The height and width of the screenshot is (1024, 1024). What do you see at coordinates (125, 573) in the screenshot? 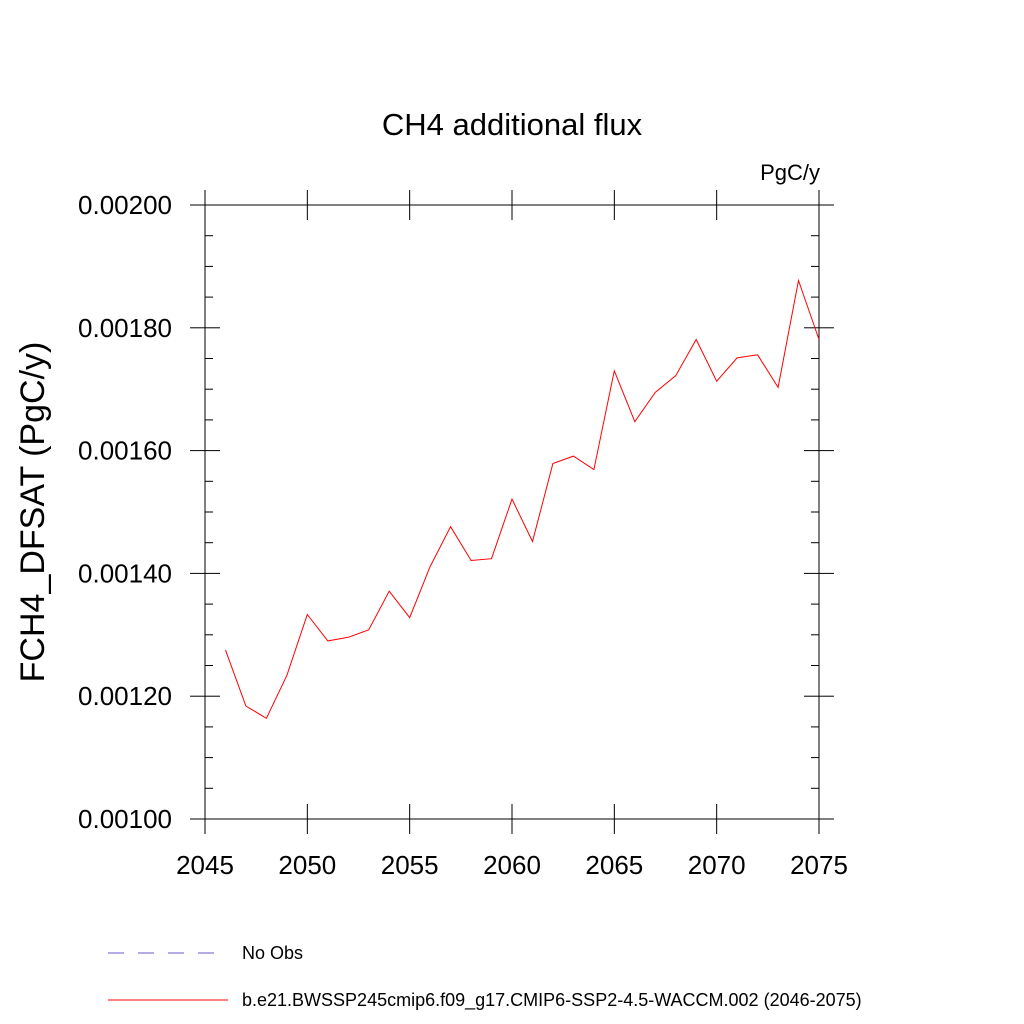
I see `y-tick-label: 0.00140` at bounding box center [125, 573].